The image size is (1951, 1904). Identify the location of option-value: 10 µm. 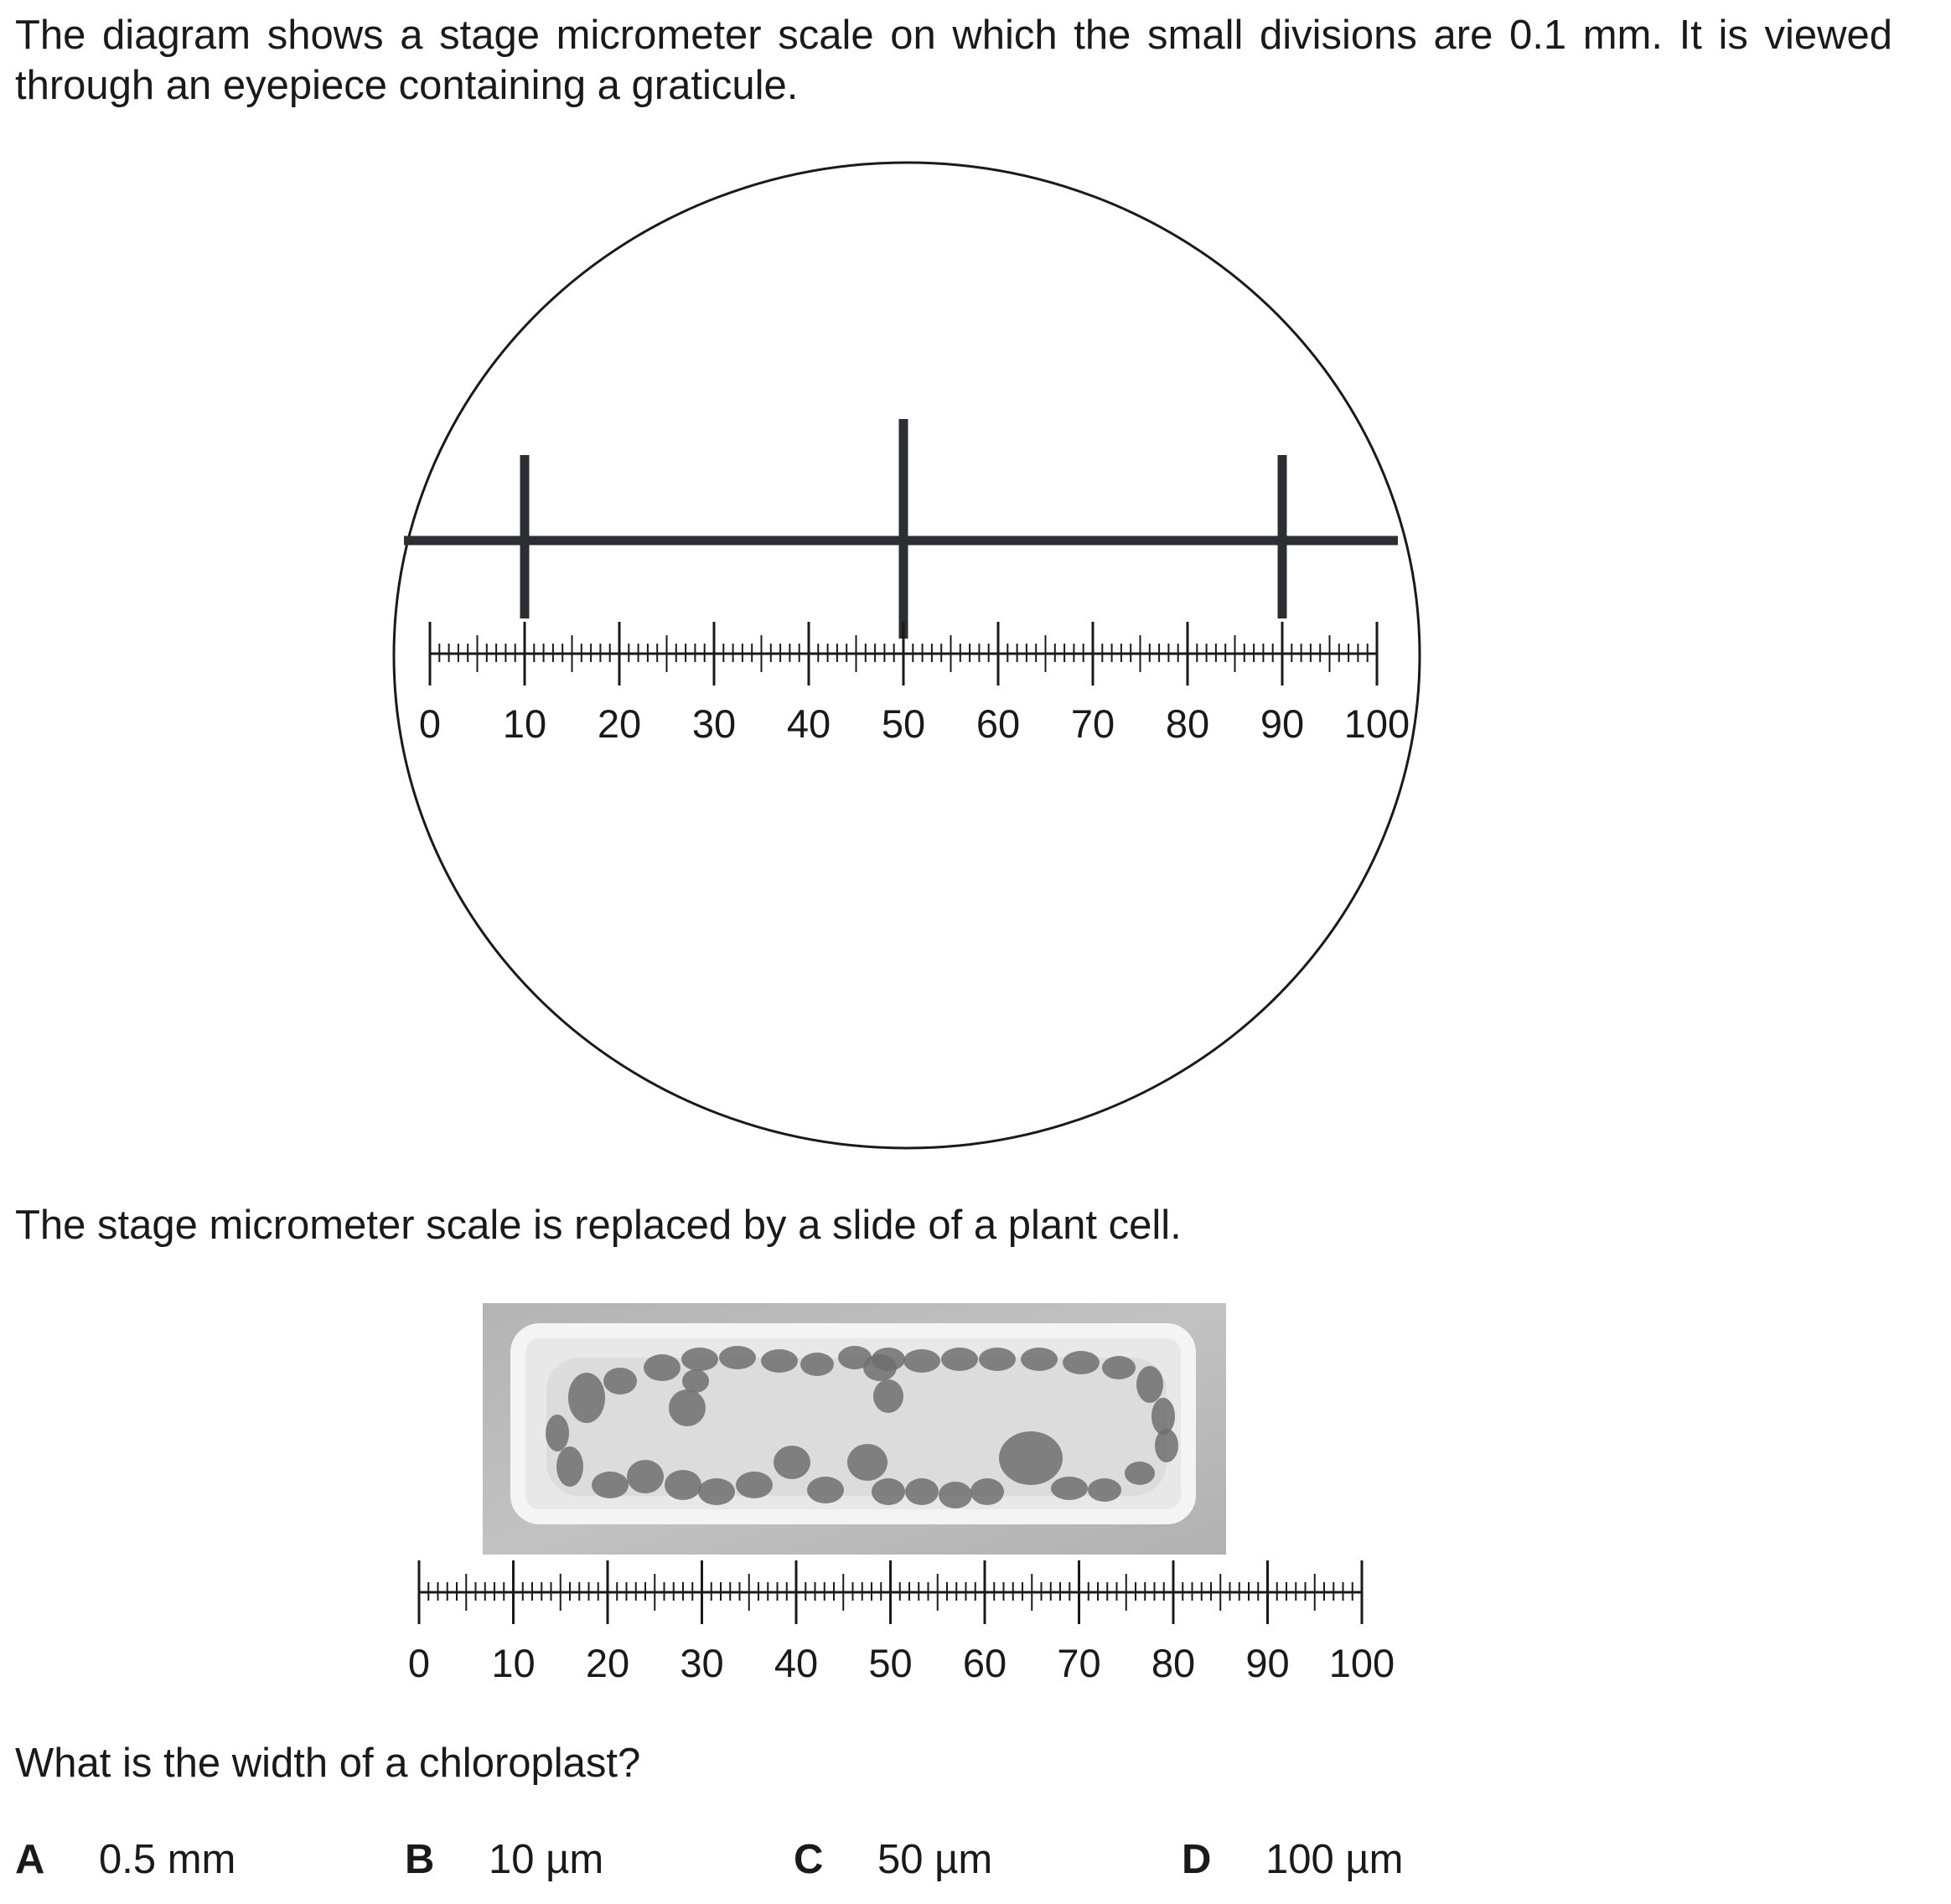
(546, 1860).